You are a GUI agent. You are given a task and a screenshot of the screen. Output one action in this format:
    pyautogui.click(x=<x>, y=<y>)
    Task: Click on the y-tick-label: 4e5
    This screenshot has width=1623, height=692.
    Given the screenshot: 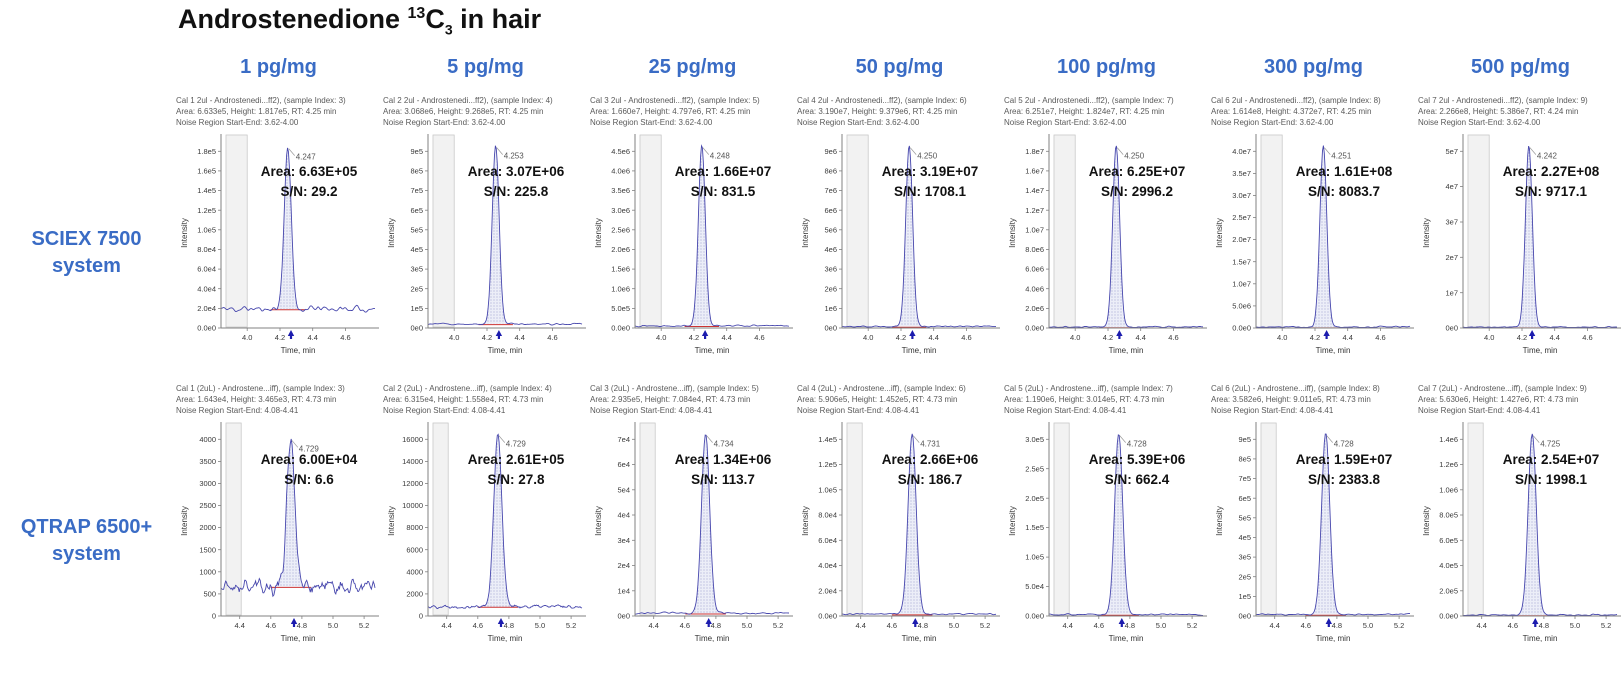 What is the action you would take?
    pyautogui.click(x=1244, y=537)
    